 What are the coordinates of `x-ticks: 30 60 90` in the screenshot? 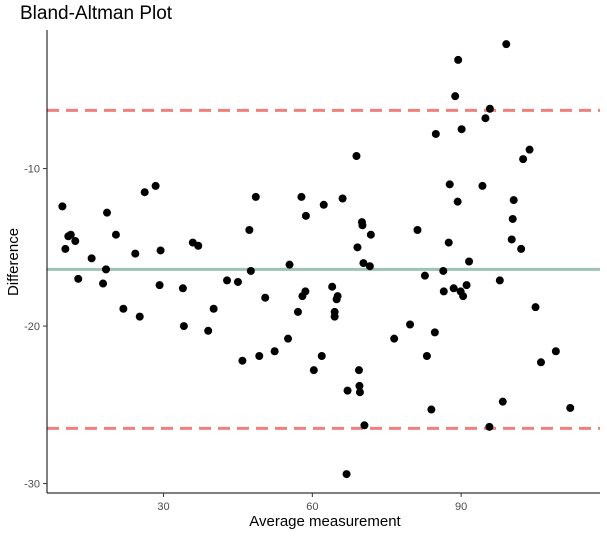 It's located at (312, 503).